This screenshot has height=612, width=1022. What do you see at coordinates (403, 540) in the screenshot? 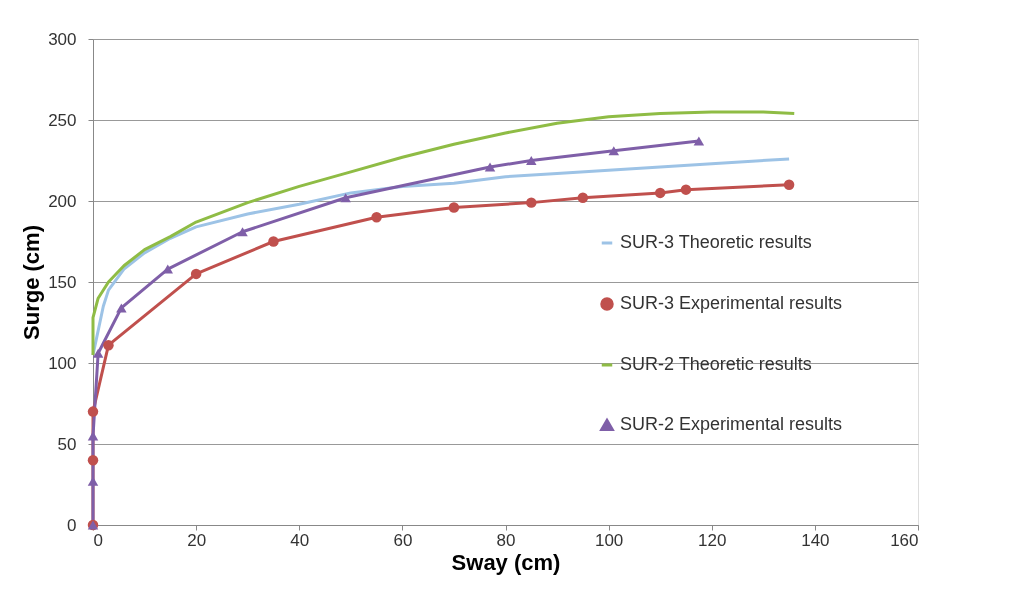
I see `x-tick-label: 60` at bounding box center [403, 540].